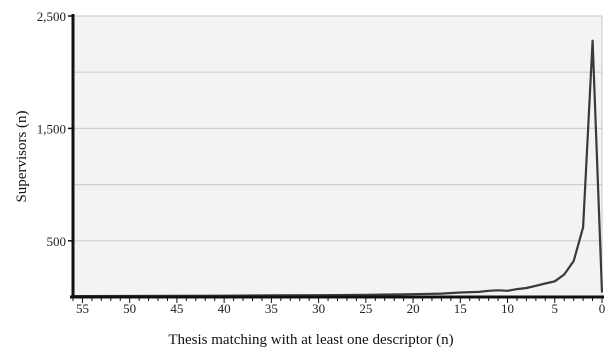 The width and height of the screenshot is (608, 351). What do you see at coordinates (224, 308) in the screenshot?
I see `x-tick-label: 40` at bounding box center [224, 308].